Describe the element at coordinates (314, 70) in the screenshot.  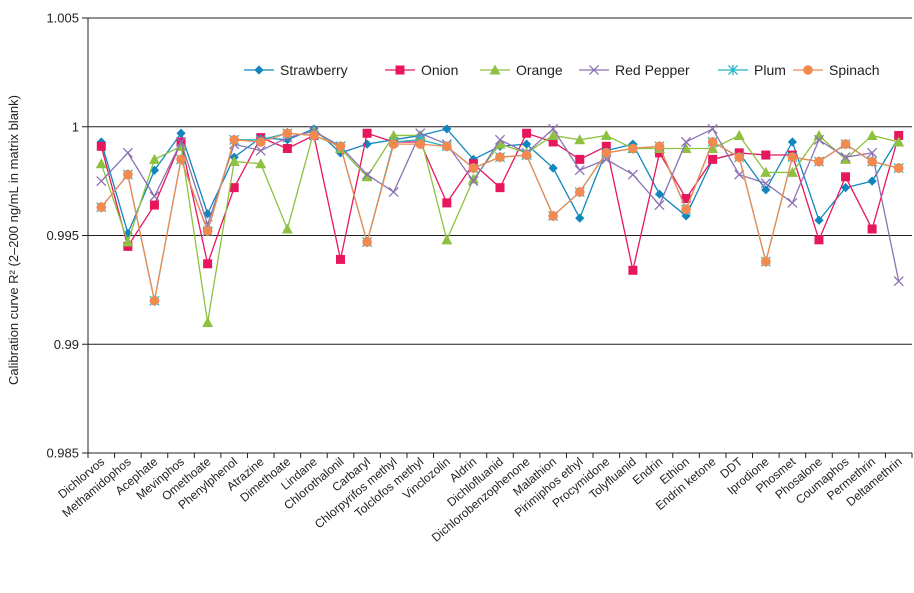
I see `legend-label: Strawberry` at that location.